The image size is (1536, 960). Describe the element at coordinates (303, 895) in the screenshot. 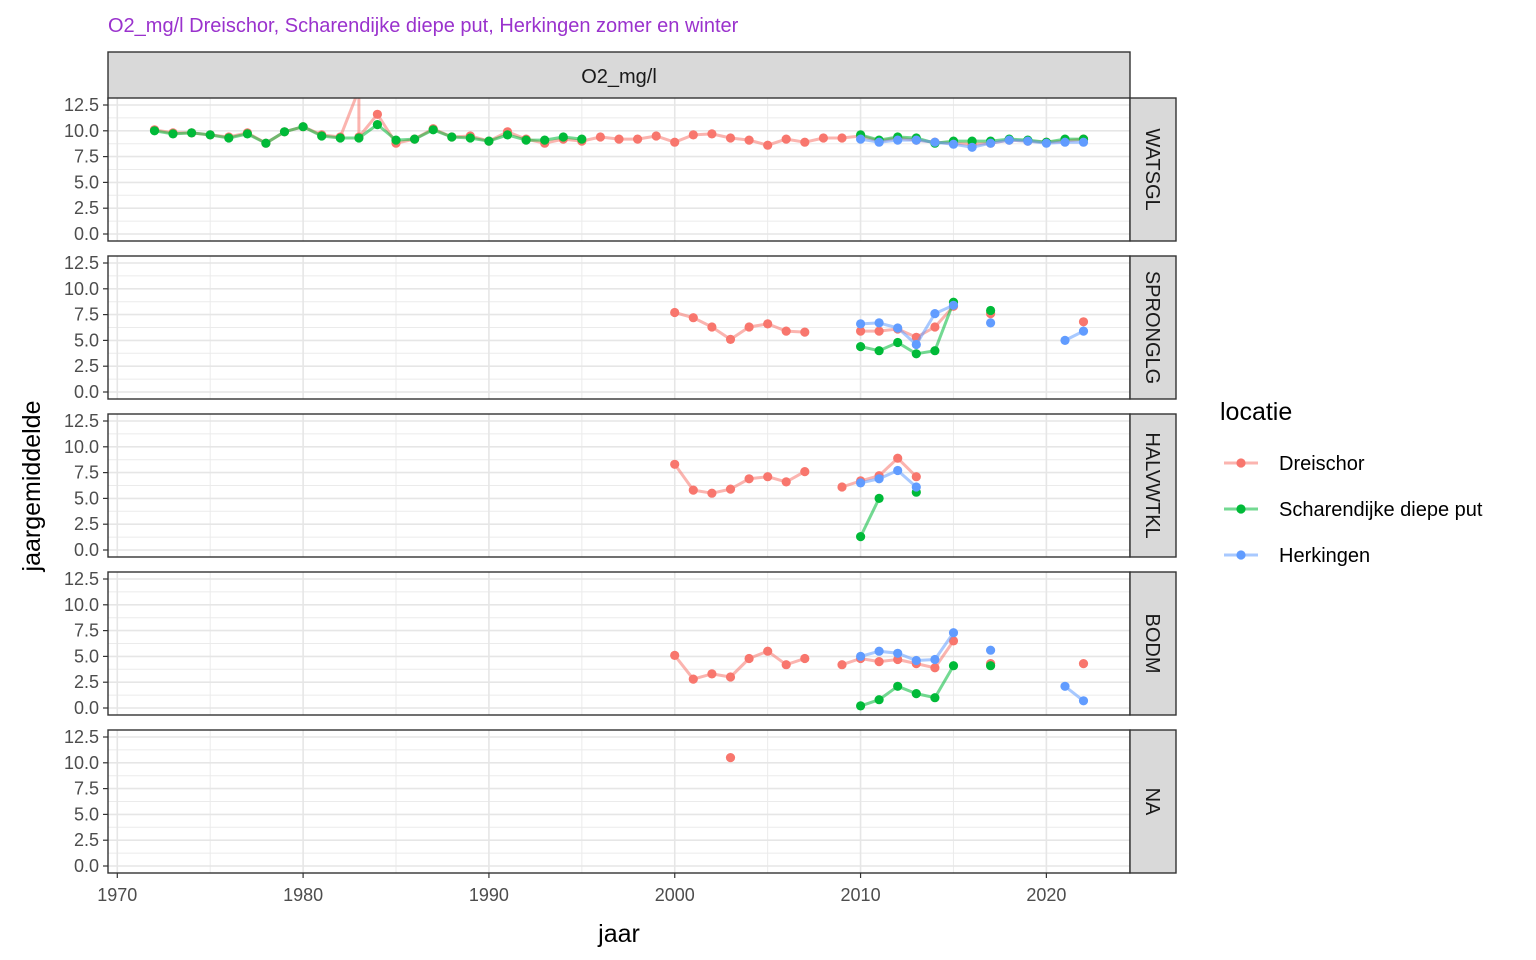

I see `x-tick-label: 1980` at that location.